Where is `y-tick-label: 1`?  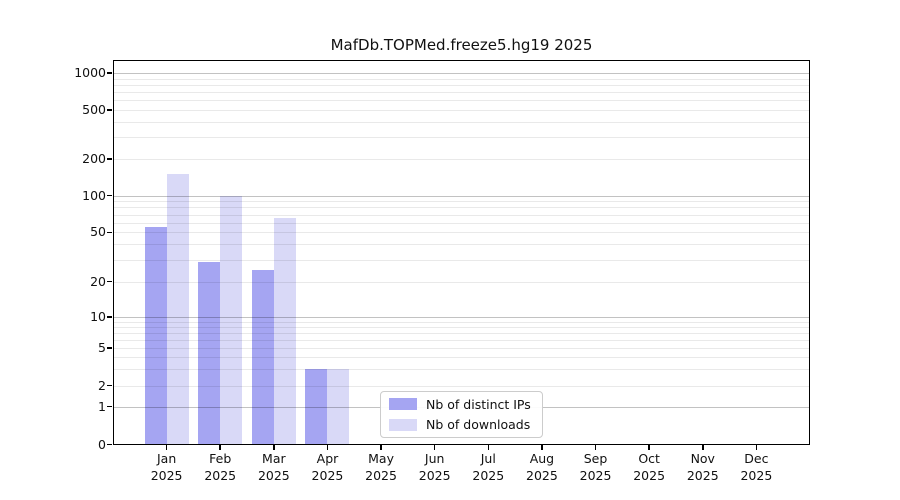
y-tick-label: 1 is located at coordinates (102, 406).